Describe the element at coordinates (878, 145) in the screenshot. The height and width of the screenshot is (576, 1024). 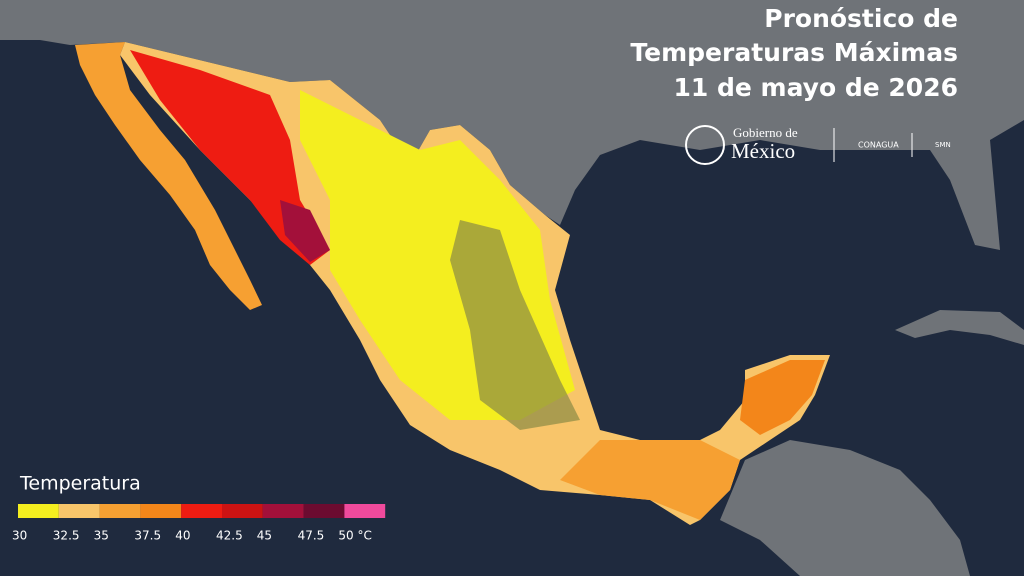
I see `logo-text: CONAGUA` at that location.